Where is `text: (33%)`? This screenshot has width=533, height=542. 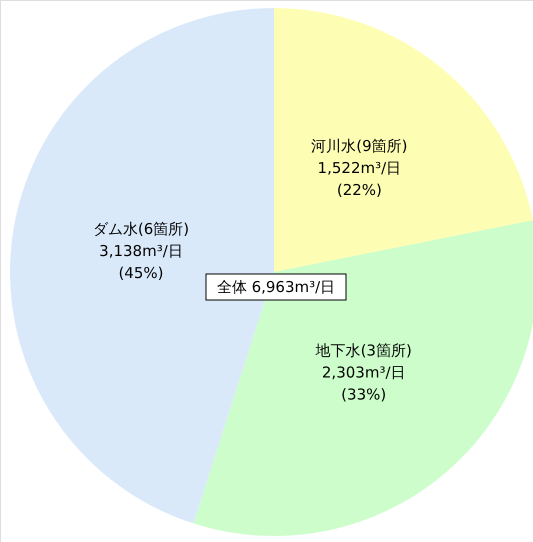
text: (33%) is located at coordinates (363, 394).